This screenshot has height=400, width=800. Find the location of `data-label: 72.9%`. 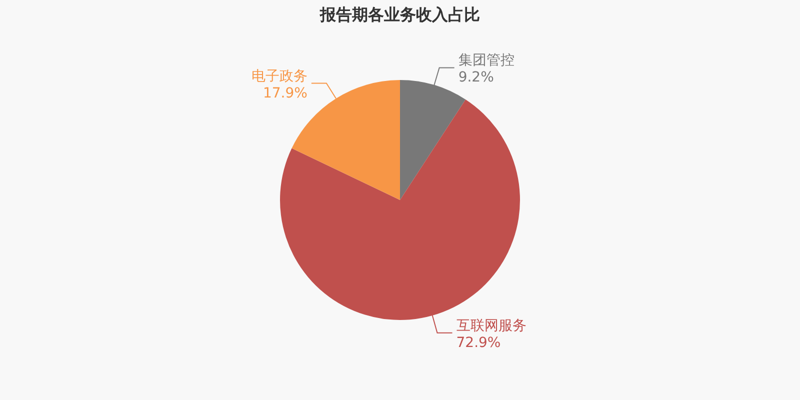

data-label: 72.9% is located at coordinates (478, 342).